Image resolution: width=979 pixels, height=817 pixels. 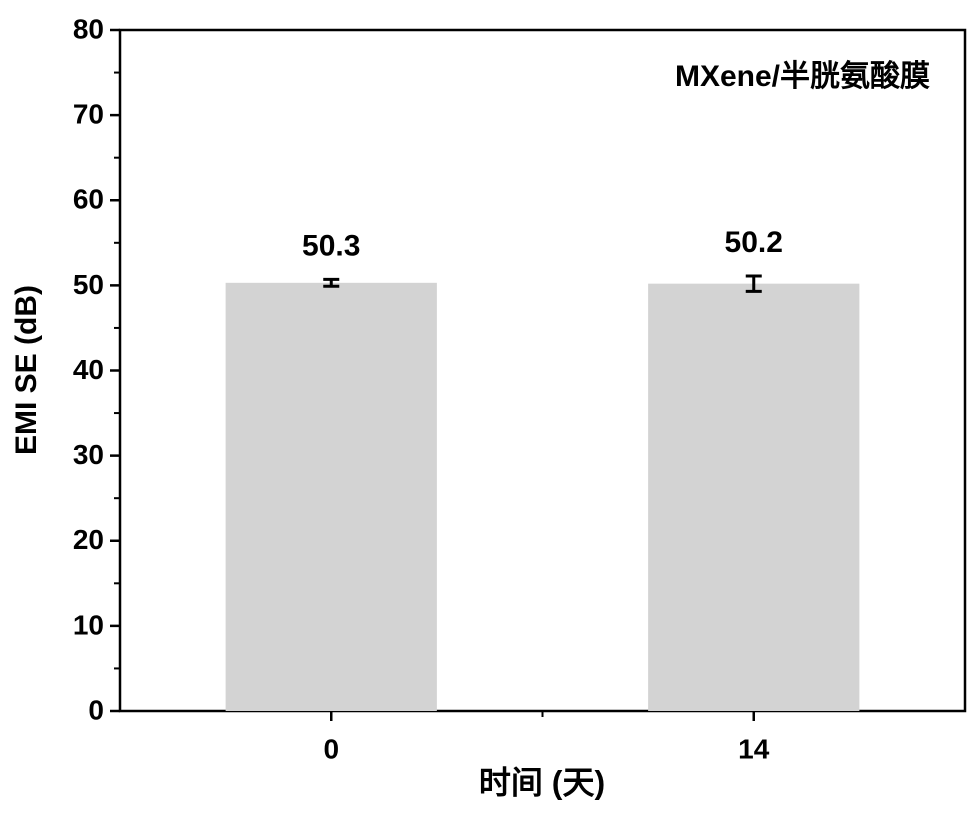 I want to click on x-tick-label: 14, so click(x=754, y=748).